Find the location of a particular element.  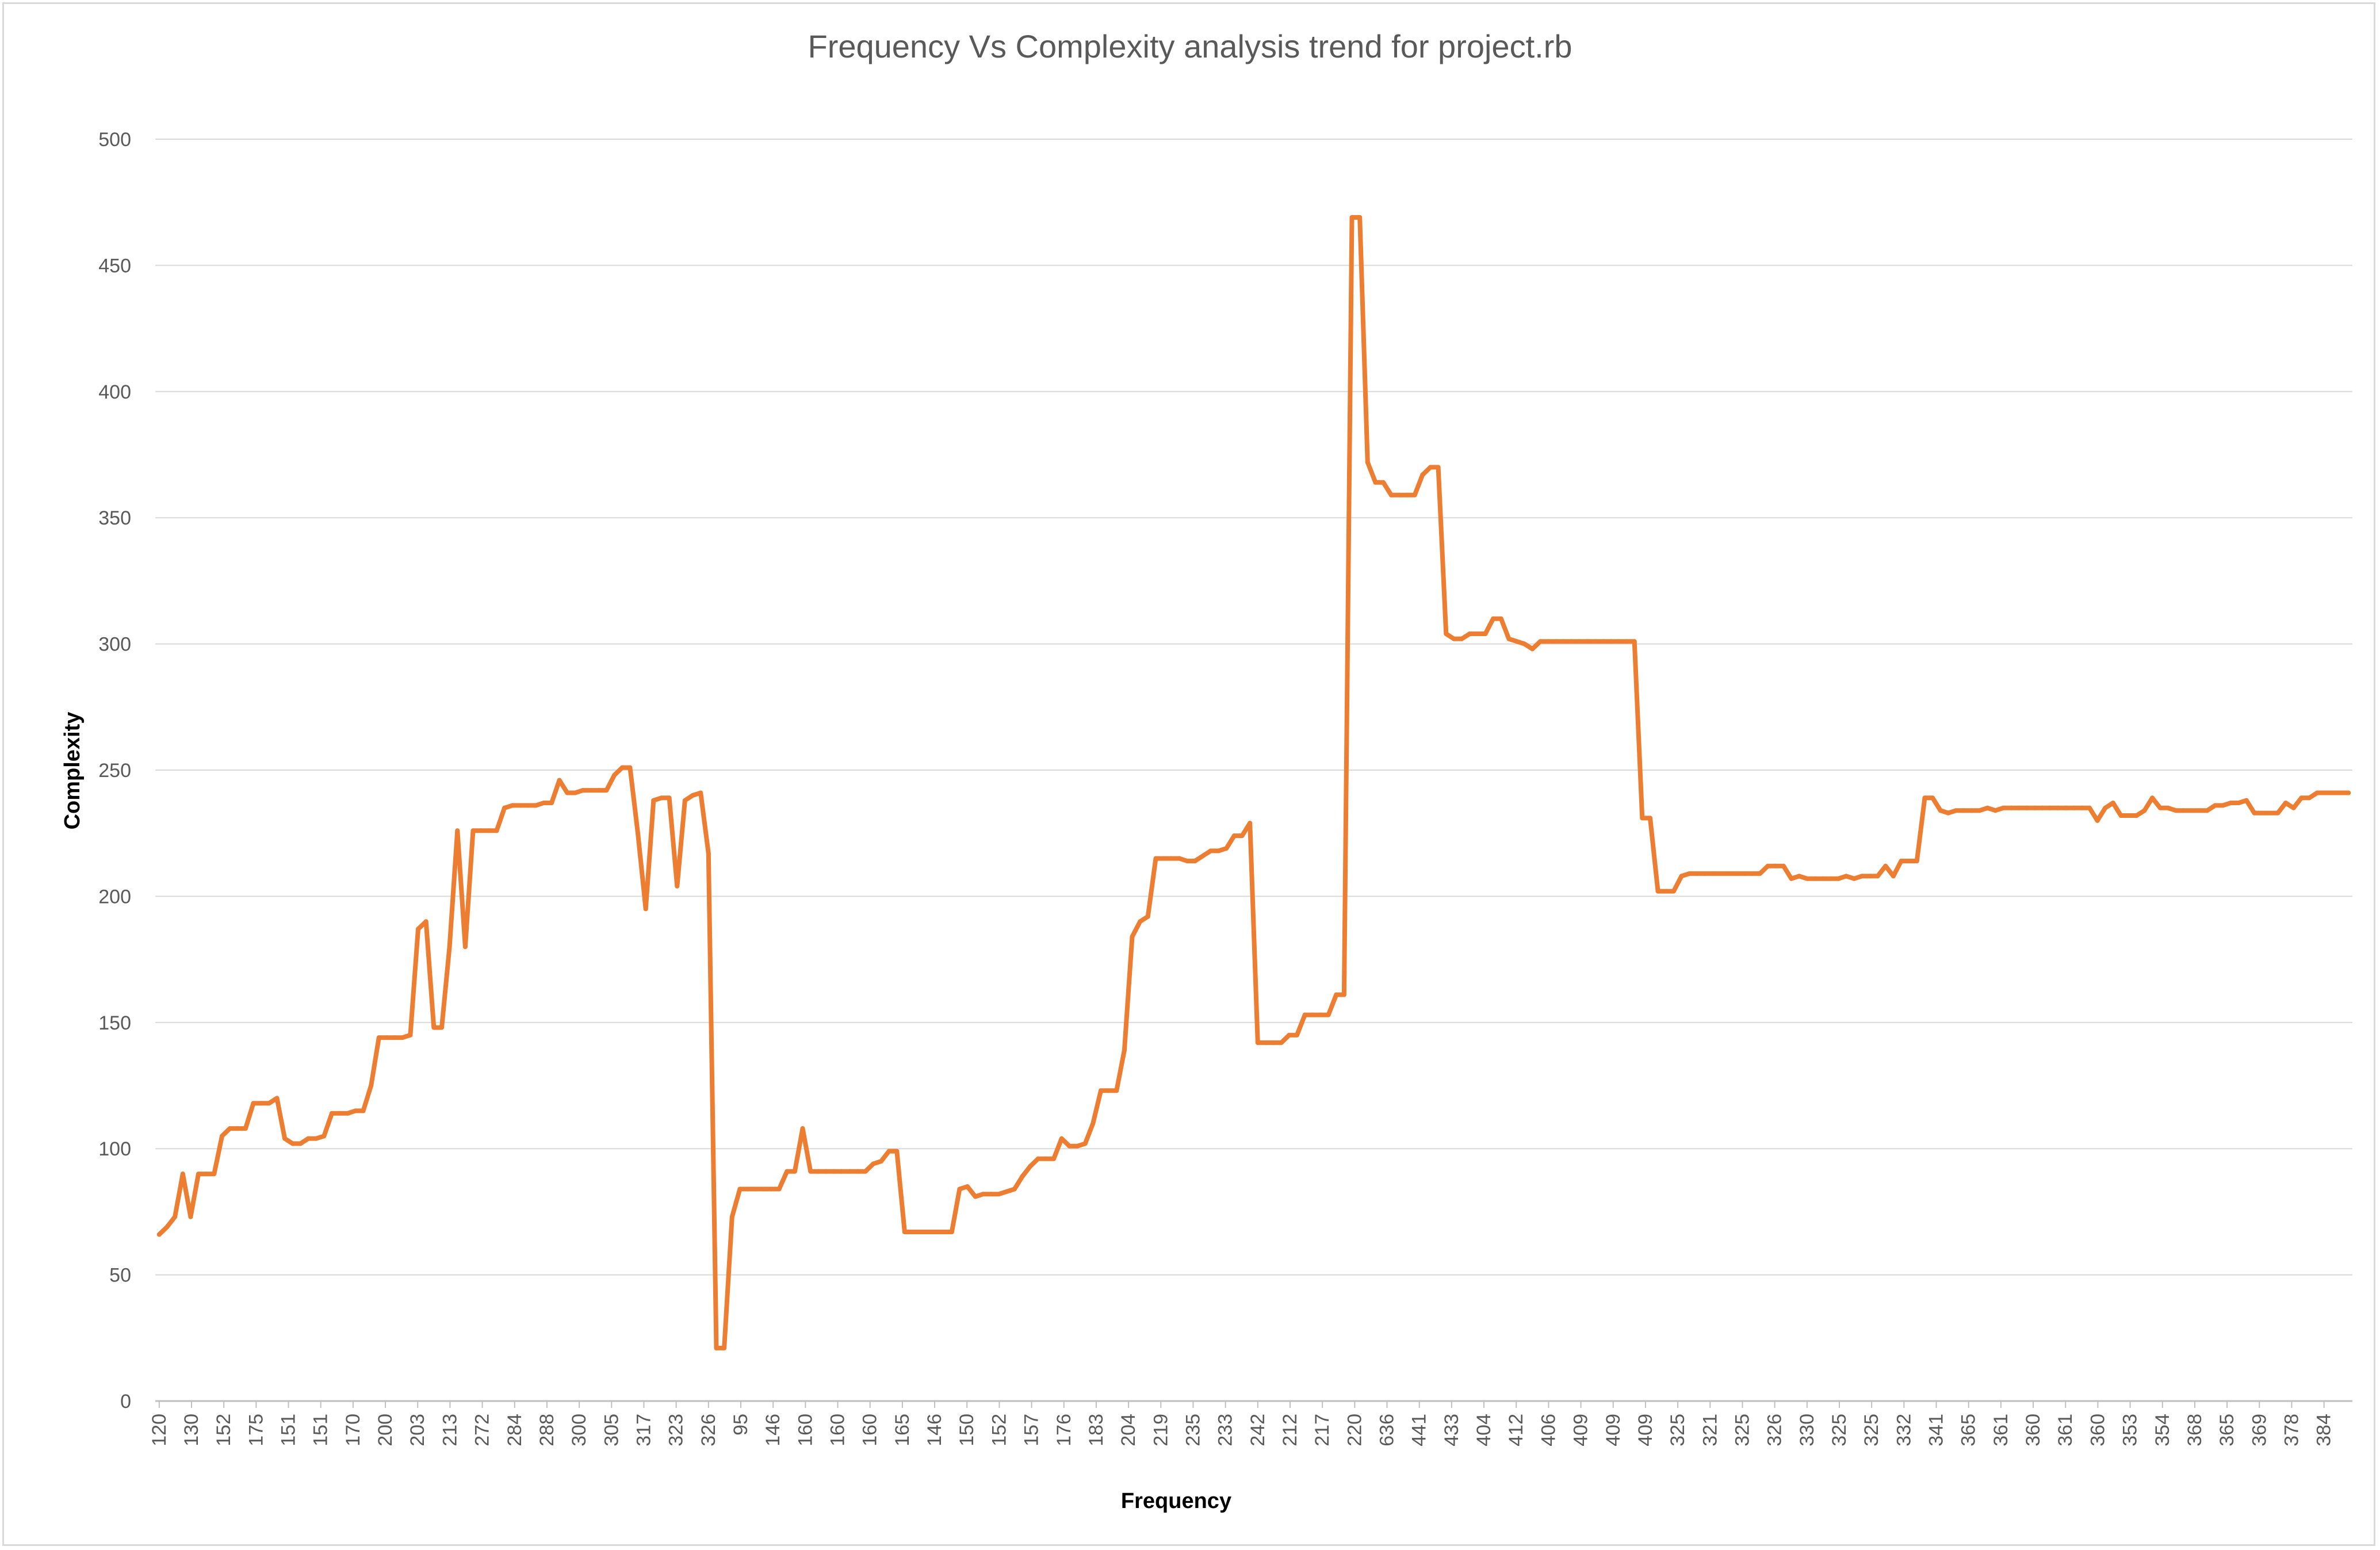

x-tick-label: 361 is located at coordinates (2065, 1430).